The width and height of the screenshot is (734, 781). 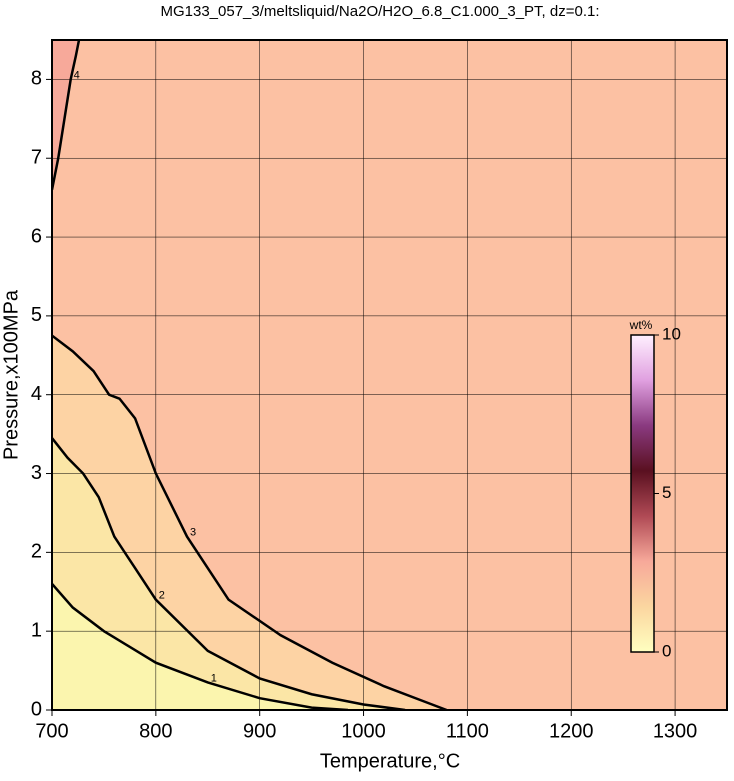 What do you see at coordinates (193, 532) in the screenshot?
I see `contour-label: 3` at bounding box center [193, 532].